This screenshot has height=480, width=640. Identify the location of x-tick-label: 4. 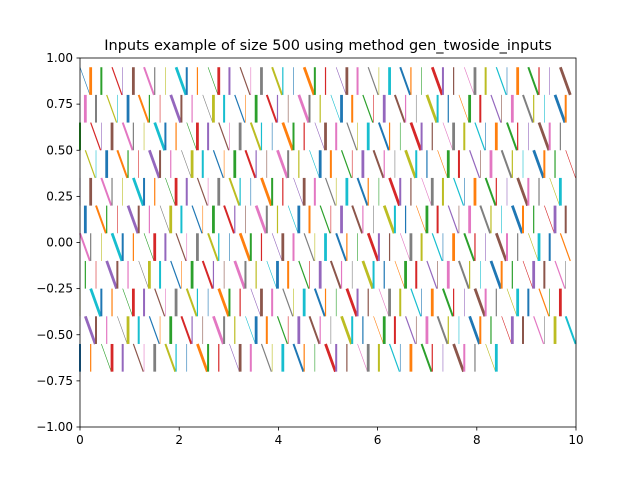
(279, 440).